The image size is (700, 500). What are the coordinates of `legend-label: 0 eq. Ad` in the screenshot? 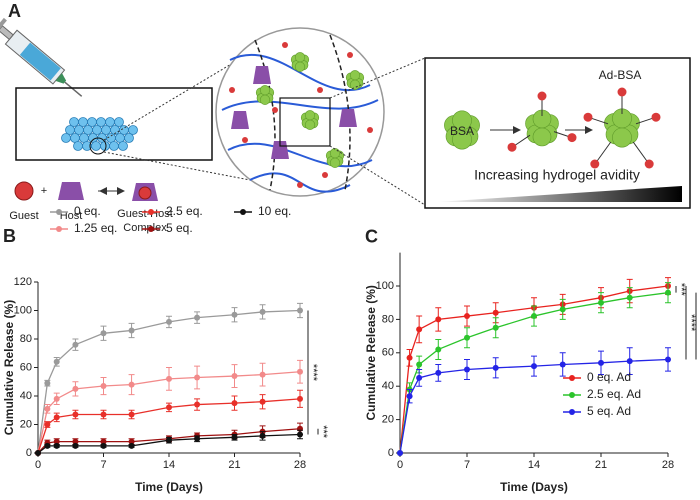 It's located at (609, 377).